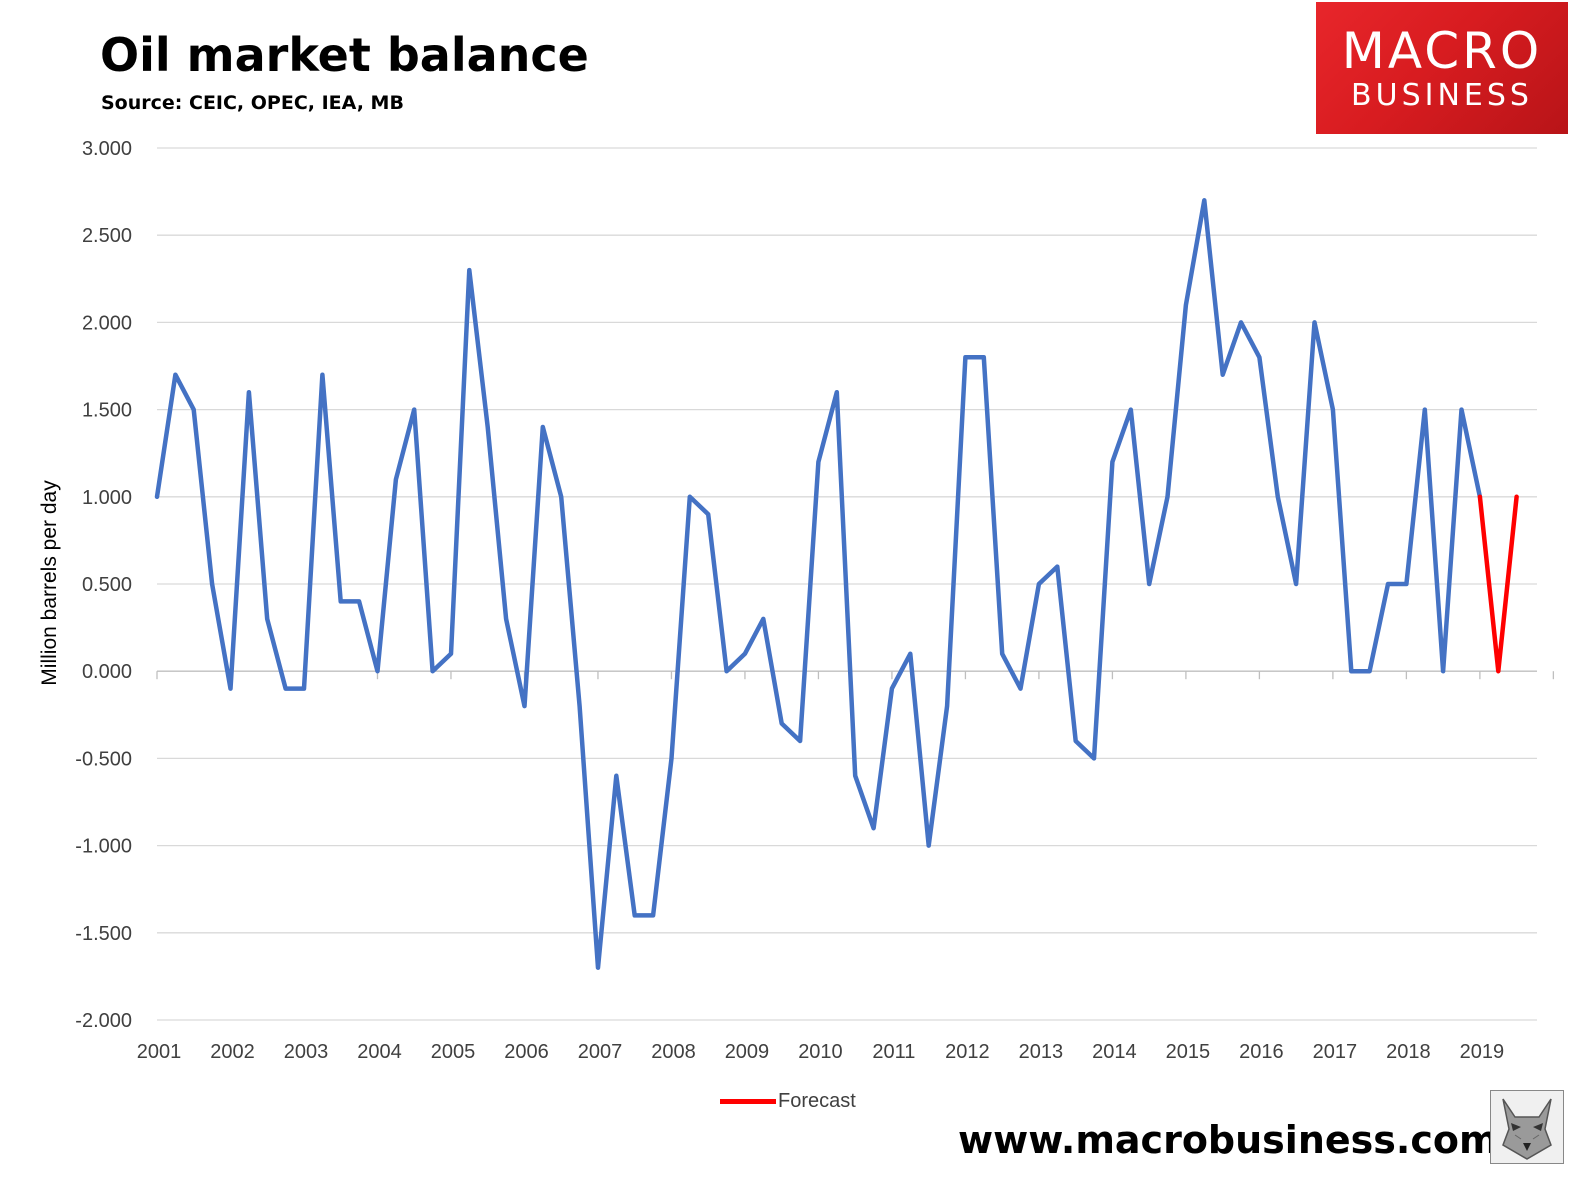 This screenshot has height=1184, width=1589. Describe the element at coordinates (107, 498) in the screenshot. I see `y-tick-label: 1.000` at that location.